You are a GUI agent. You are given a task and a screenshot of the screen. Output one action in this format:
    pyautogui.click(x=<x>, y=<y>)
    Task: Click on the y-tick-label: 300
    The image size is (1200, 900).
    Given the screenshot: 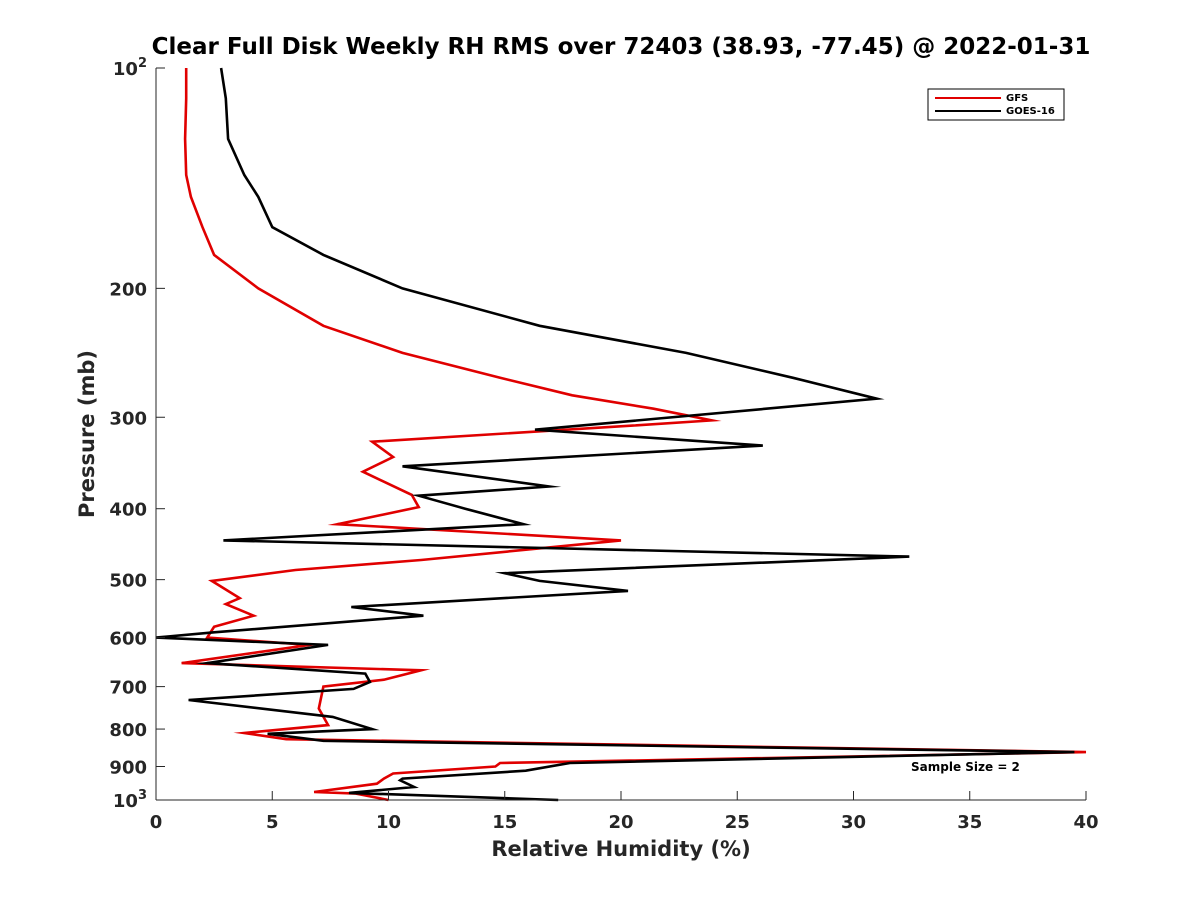 What is the action you would take?
    pyautogui.click(x=128, y=418)
    